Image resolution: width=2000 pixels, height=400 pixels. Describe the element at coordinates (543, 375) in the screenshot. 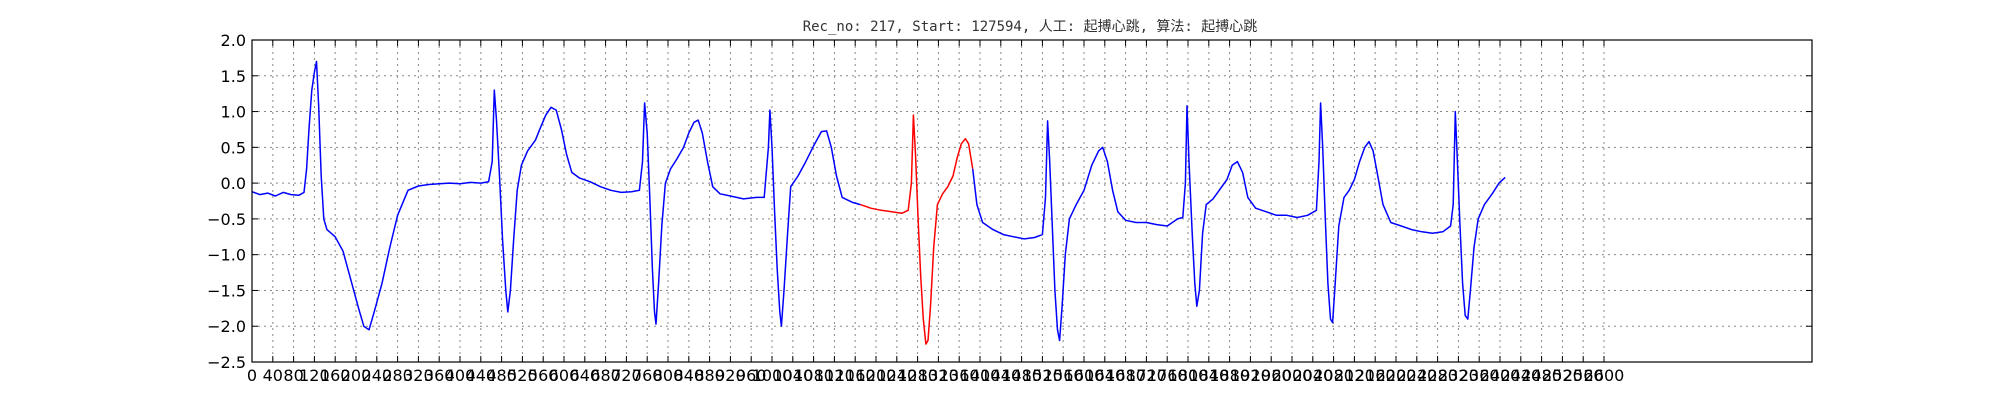

I see `x-tick-label: 560` at that location.